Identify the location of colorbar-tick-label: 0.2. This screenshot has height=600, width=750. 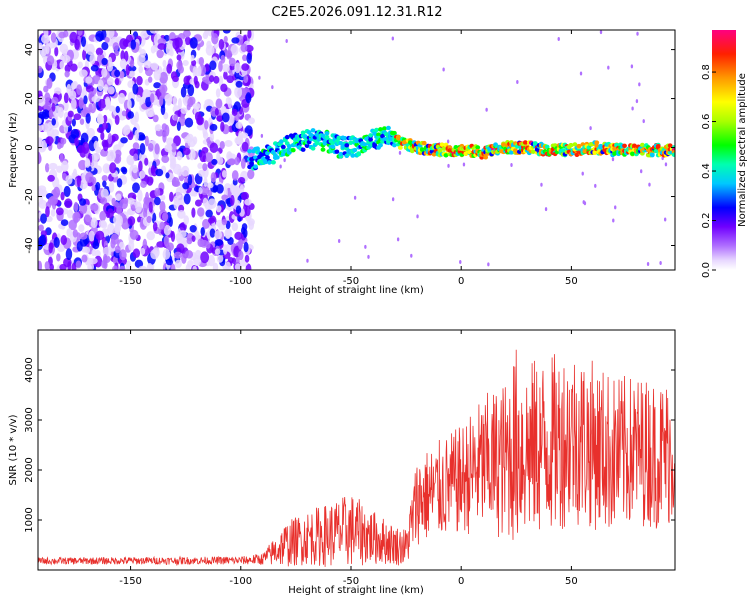
(706, 221).